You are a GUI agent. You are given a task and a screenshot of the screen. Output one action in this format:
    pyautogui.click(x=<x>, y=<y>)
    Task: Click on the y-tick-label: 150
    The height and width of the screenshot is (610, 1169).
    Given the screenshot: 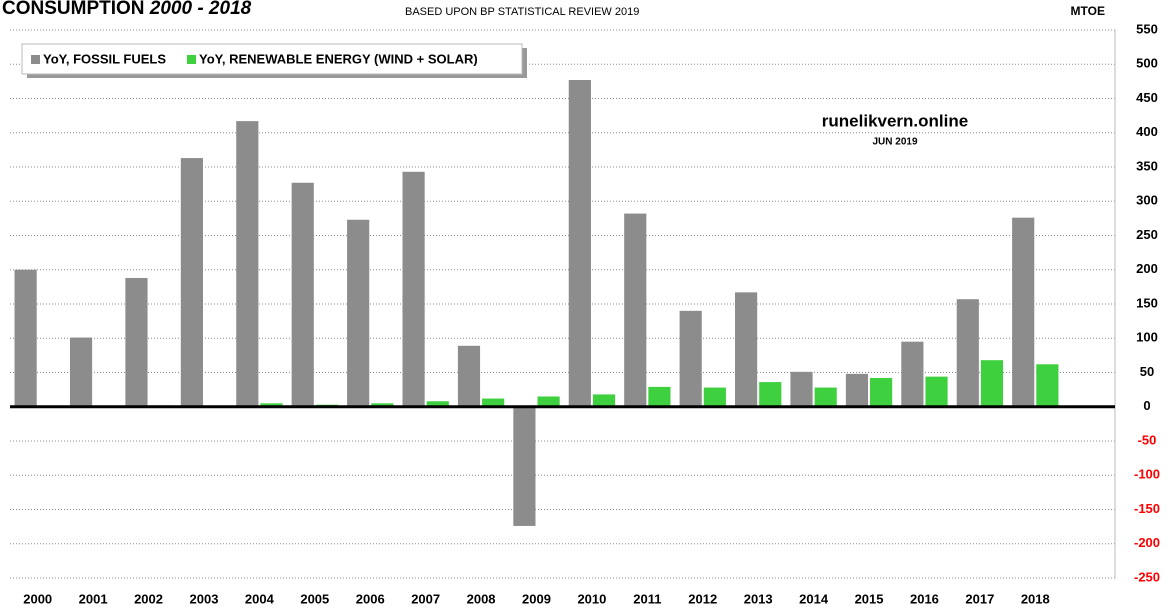 What is the action you would take?
    pyautogui.click(x=1147, y=302)
    